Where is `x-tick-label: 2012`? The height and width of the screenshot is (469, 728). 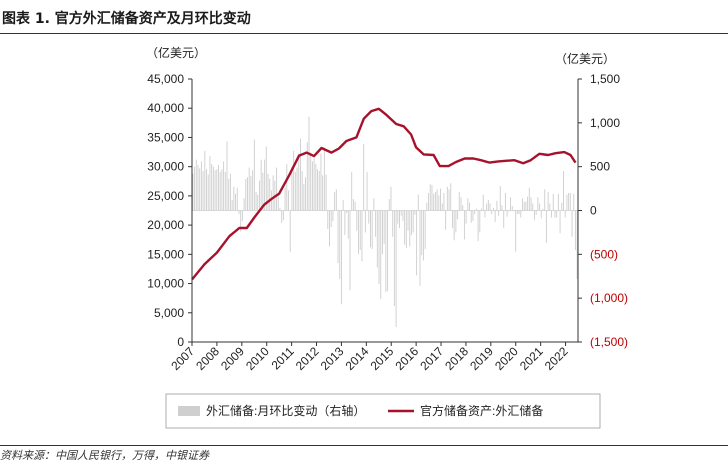
x-tick-label: 2012 is located at coordinates (307, 358).